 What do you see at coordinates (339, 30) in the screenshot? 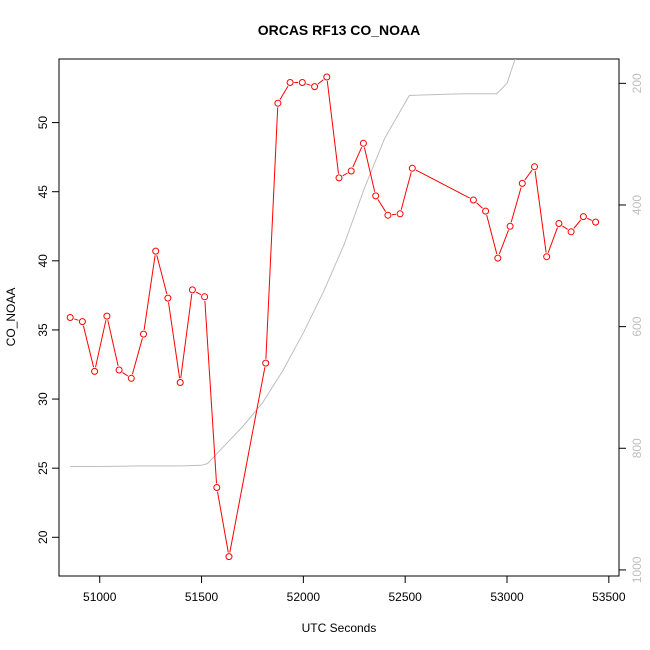
I see `chart-title: ORCAS RF13 CO_NOAA` at bounding box center [339, 30].